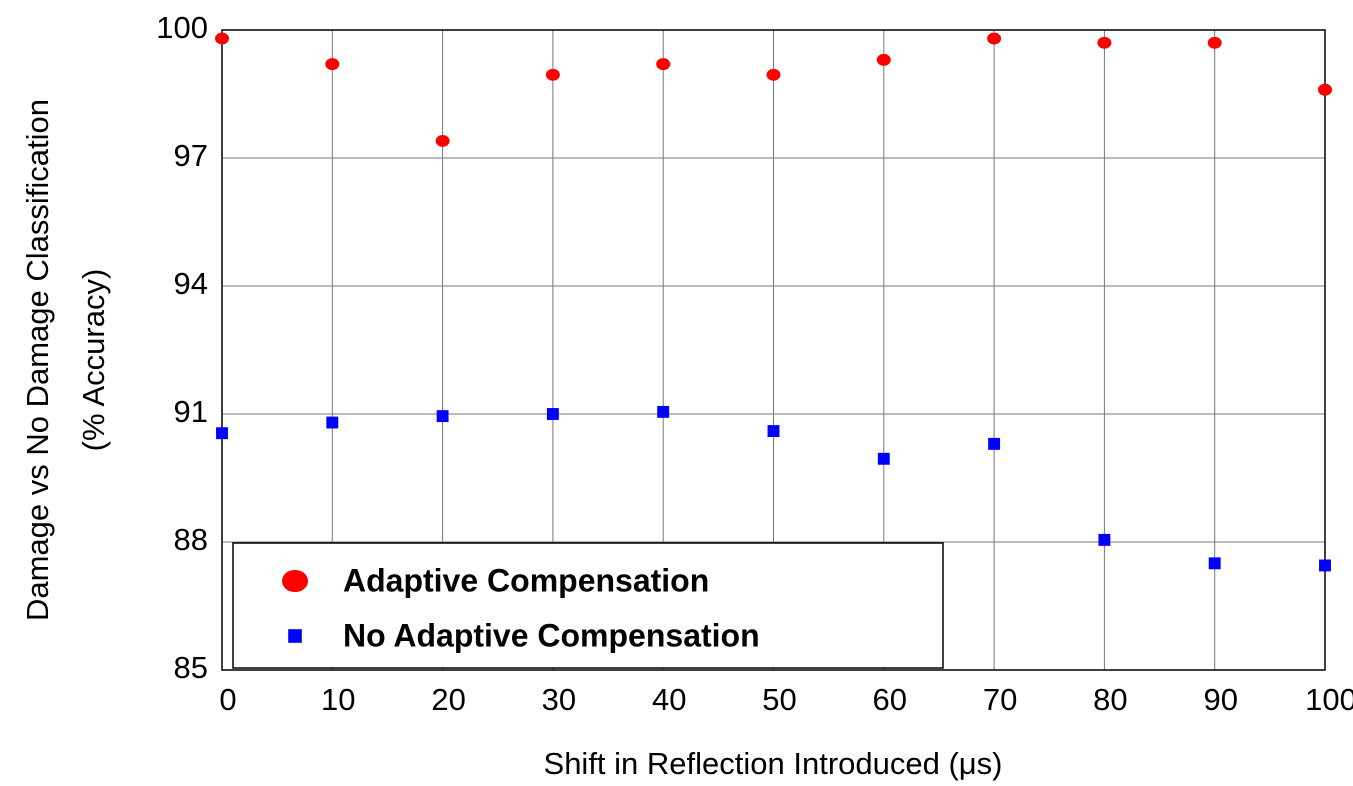 The image size is (1353, 786). Describe the element at coordinates (191, 283) in the screenshot. I see `y-tick-label: 94` at that location.